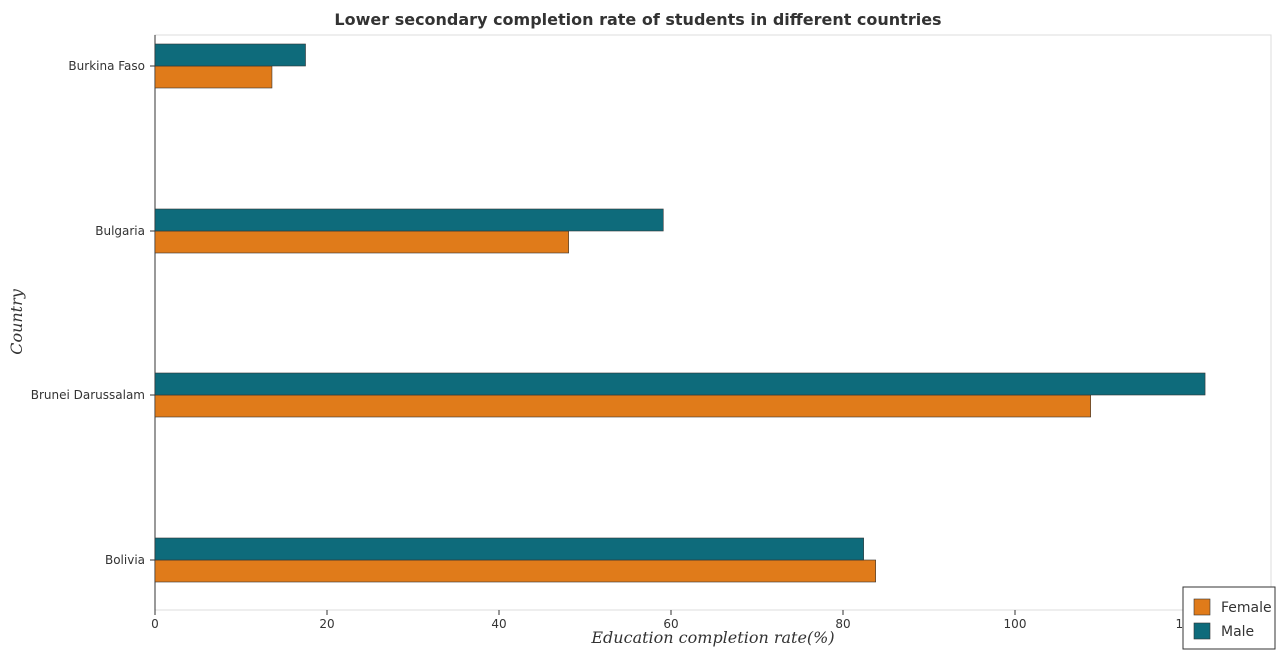 The height and width of the screenshot is (650, 1277). I want to click on bar-female-brunei-darussalam, so click(622, 406).